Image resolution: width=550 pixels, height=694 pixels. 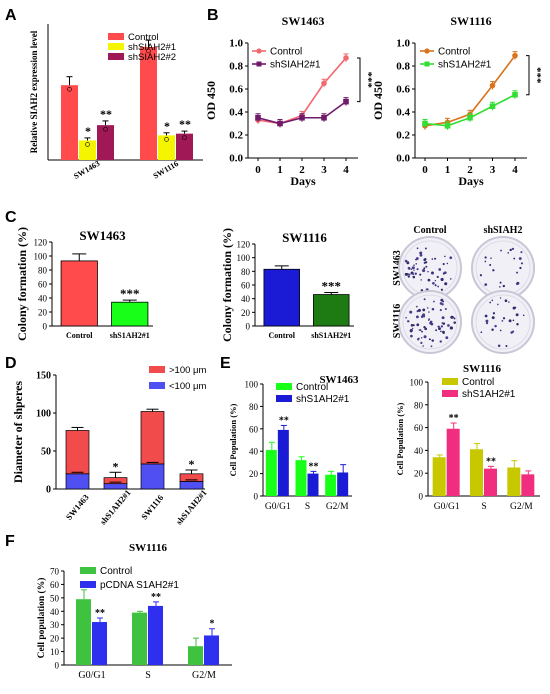 What do you see at coordinates (331, 335) in the screenshot?
I see `c2-x-label-1: shS1AH2#1` at bounding box center [331, 335].